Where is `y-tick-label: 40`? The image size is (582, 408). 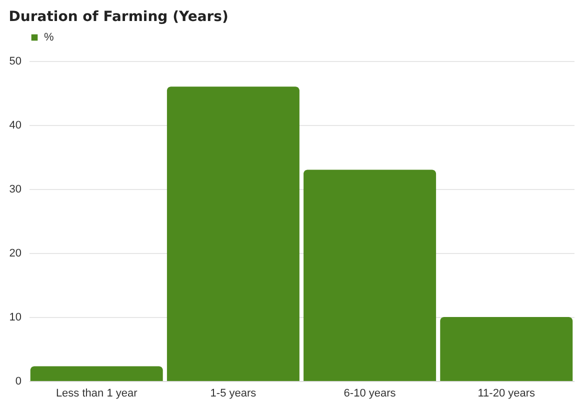
y-tick-label: 40 is located at coordinates (15, 126).